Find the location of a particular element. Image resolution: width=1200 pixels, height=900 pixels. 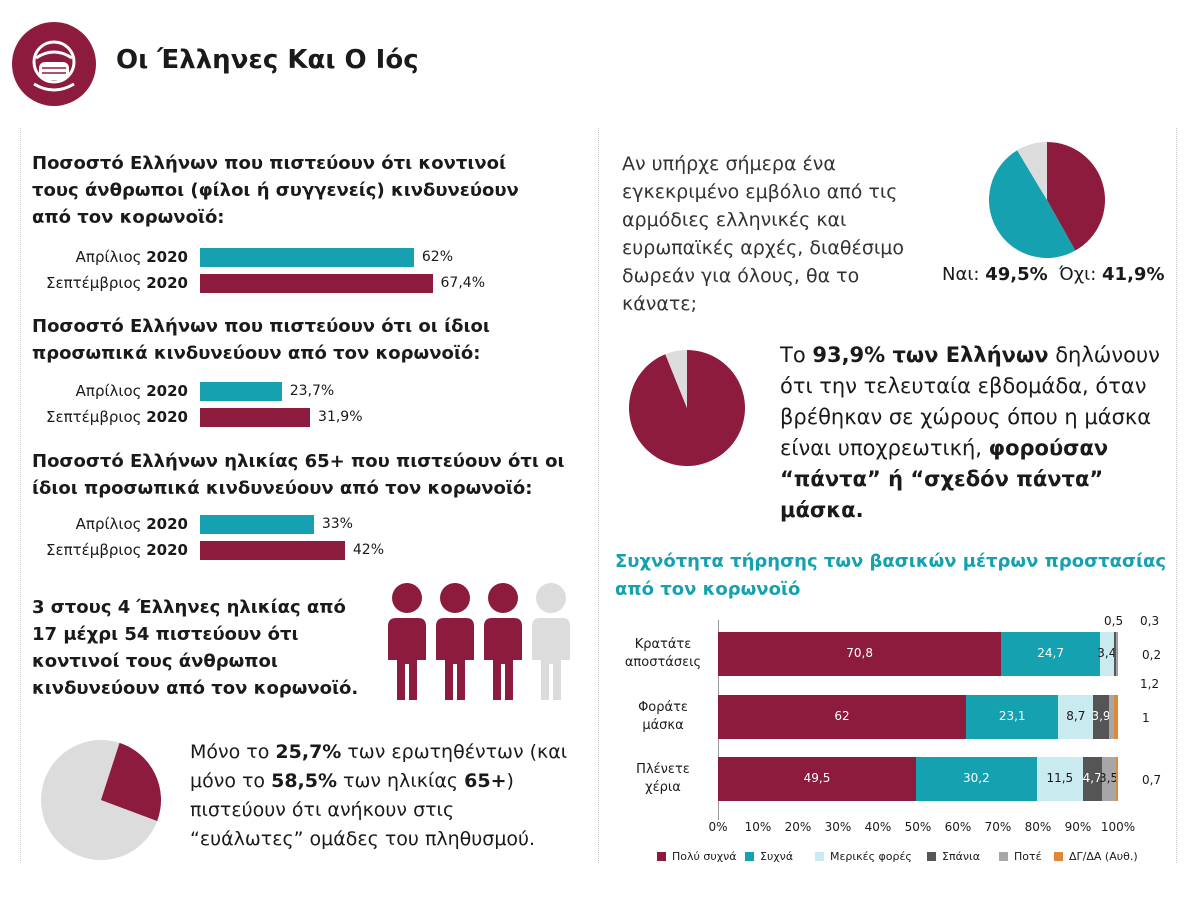

mask-face-icon is located at coordinates (54, 66).